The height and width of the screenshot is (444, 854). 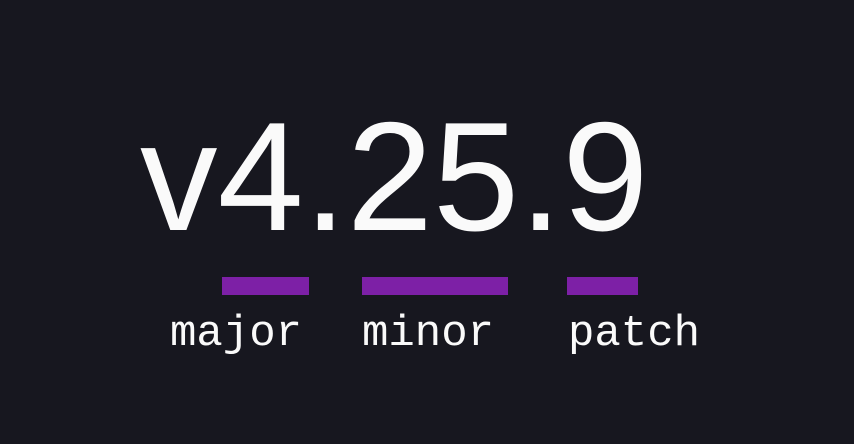 I want to click on major-label: major, so click(x=236, y=334).